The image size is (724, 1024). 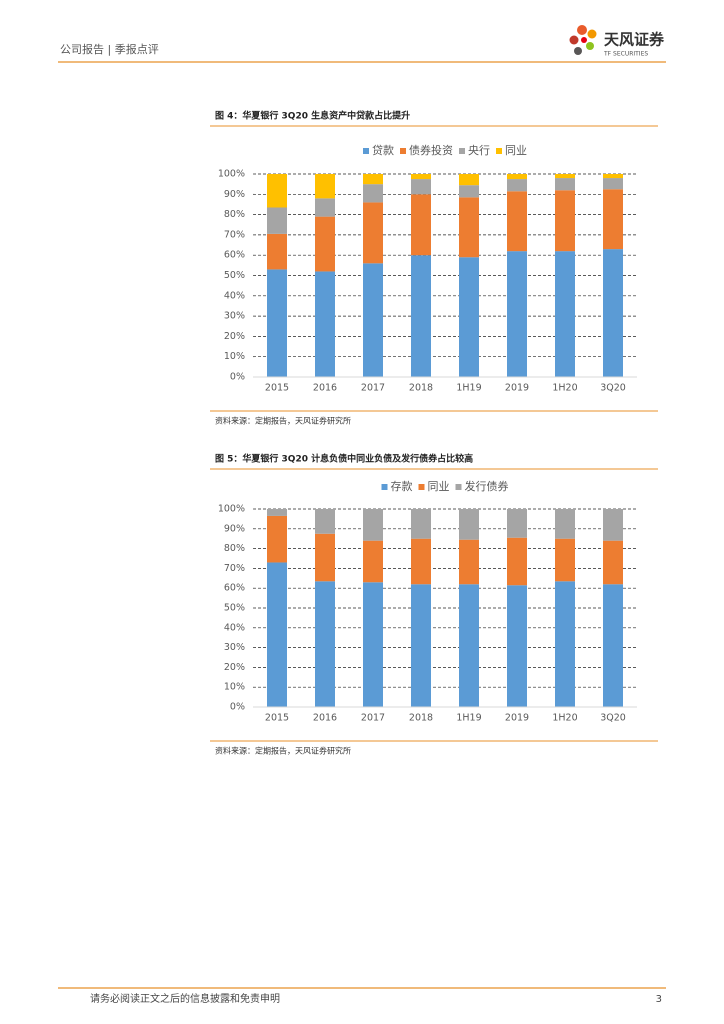 I want to click on disclaimer: 请务必阅读正文之后的信息披露和免责申明, so click(x=185, y=998).